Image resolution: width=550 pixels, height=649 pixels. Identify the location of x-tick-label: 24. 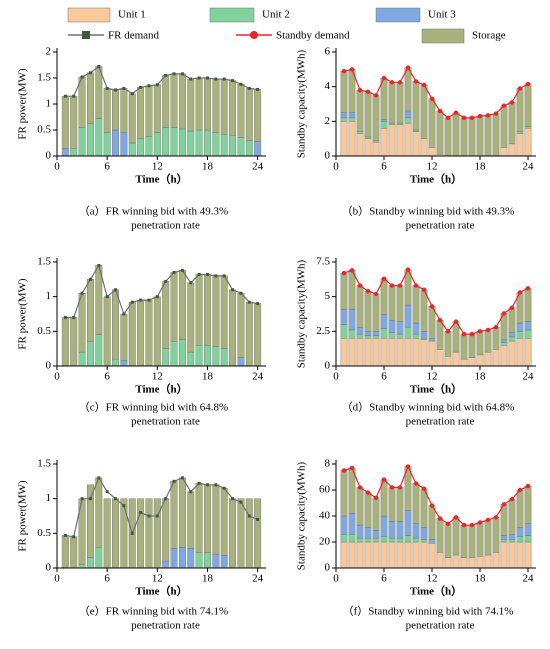
(258, 579).